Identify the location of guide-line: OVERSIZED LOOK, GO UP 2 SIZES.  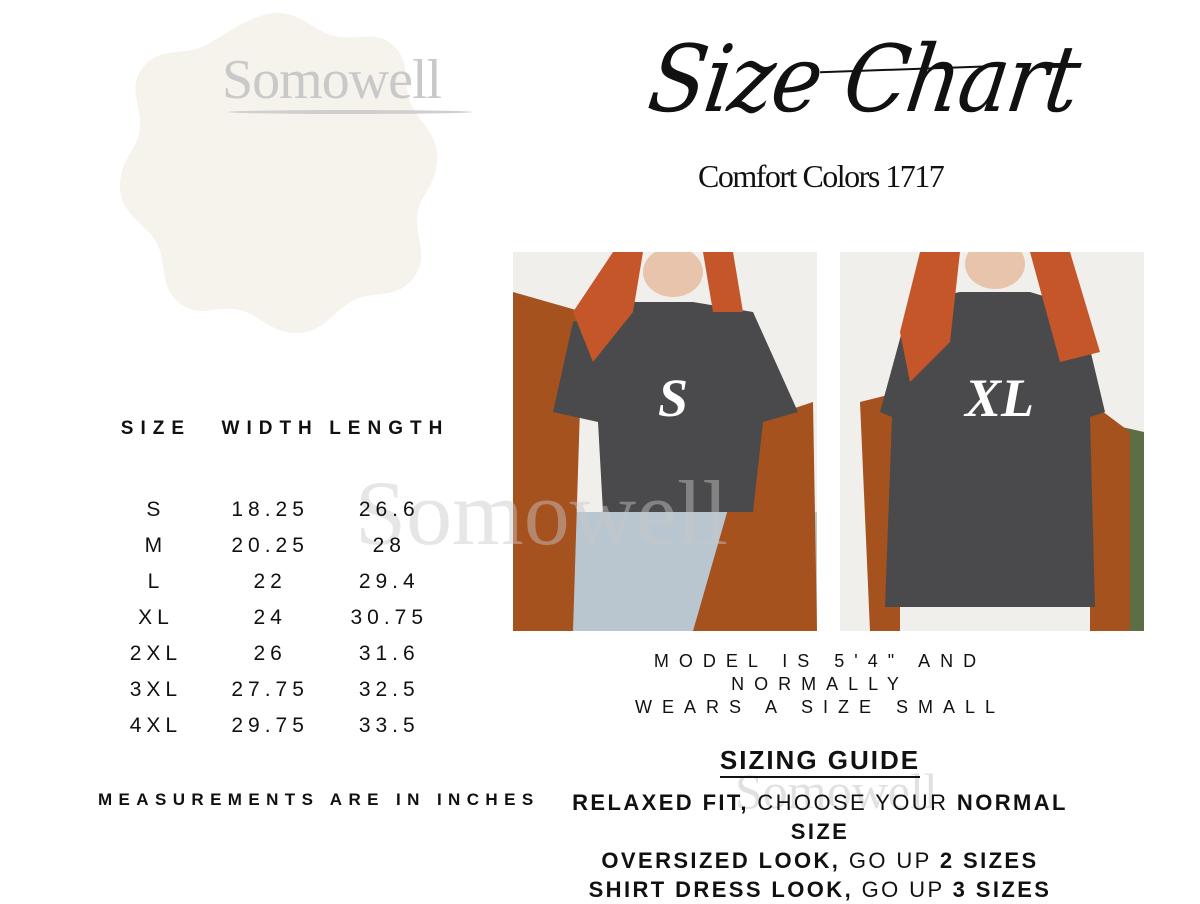
(820, 860).